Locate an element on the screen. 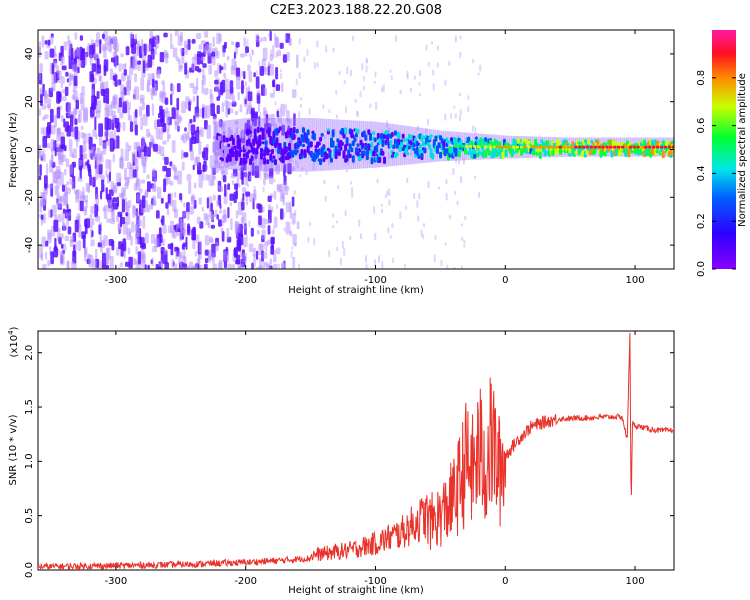  y-tick-label: 0.5 is located at coordinates (29, 516).